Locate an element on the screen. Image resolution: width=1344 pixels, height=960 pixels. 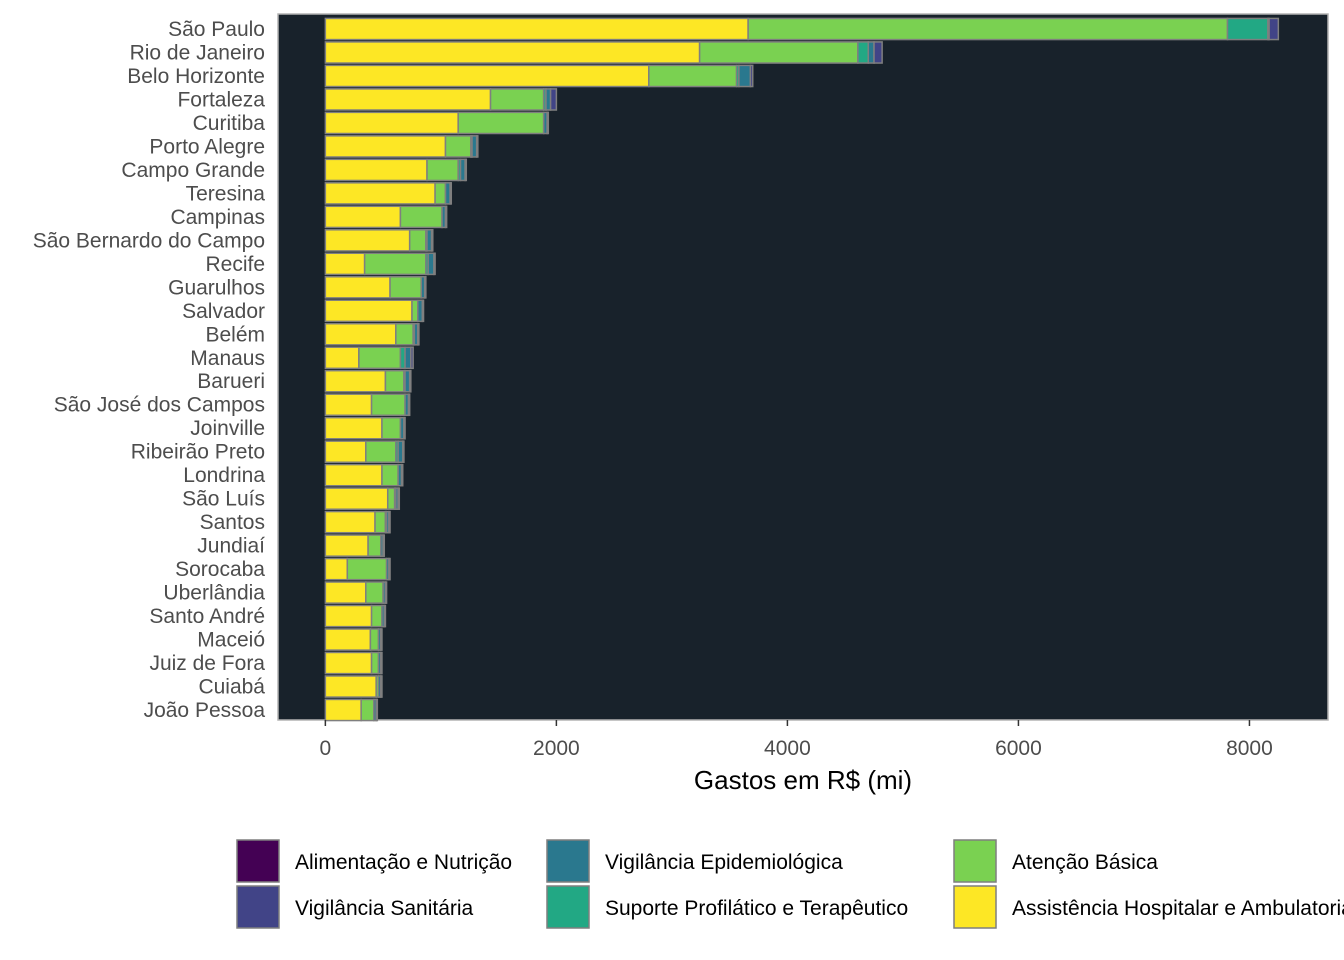
category-label: Belo Horizonte is located at coordinates (196, 76).